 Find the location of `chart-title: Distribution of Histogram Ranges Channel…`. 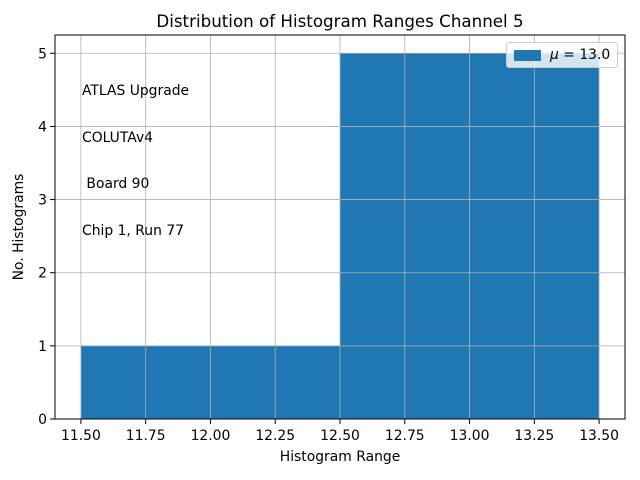

chart-title: Distribution of Histogram Ranges Channel… is located at coordinates (340, 21).